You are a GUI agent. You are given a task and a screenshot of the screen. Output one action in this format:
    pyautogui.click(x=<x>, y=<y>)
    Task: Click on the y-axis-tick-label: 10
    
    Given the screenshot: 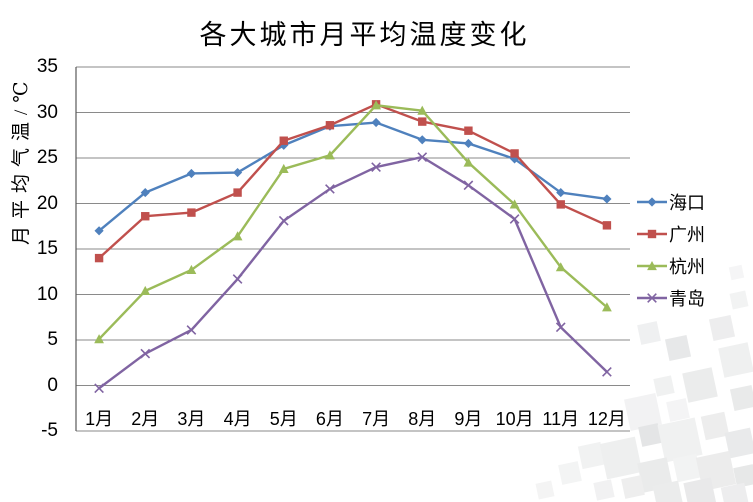 What is the action you would take?
    pyautogui.click(x=47, y=294)
    